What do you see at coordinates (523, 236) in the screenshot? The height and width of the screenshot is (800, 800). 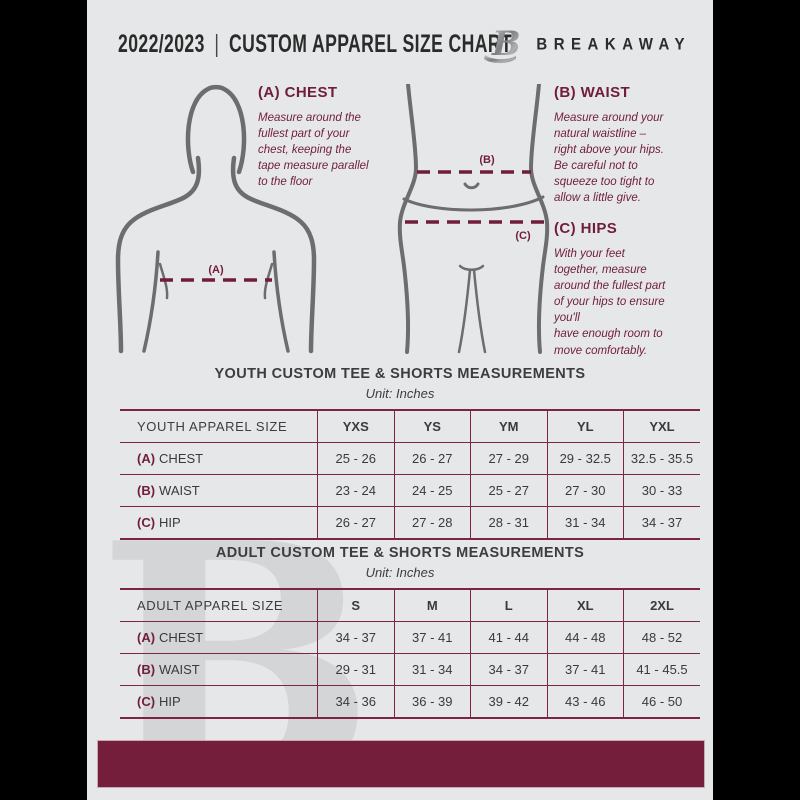 I see `hips-marker-label: (C)` at bounding box center [523, 236].